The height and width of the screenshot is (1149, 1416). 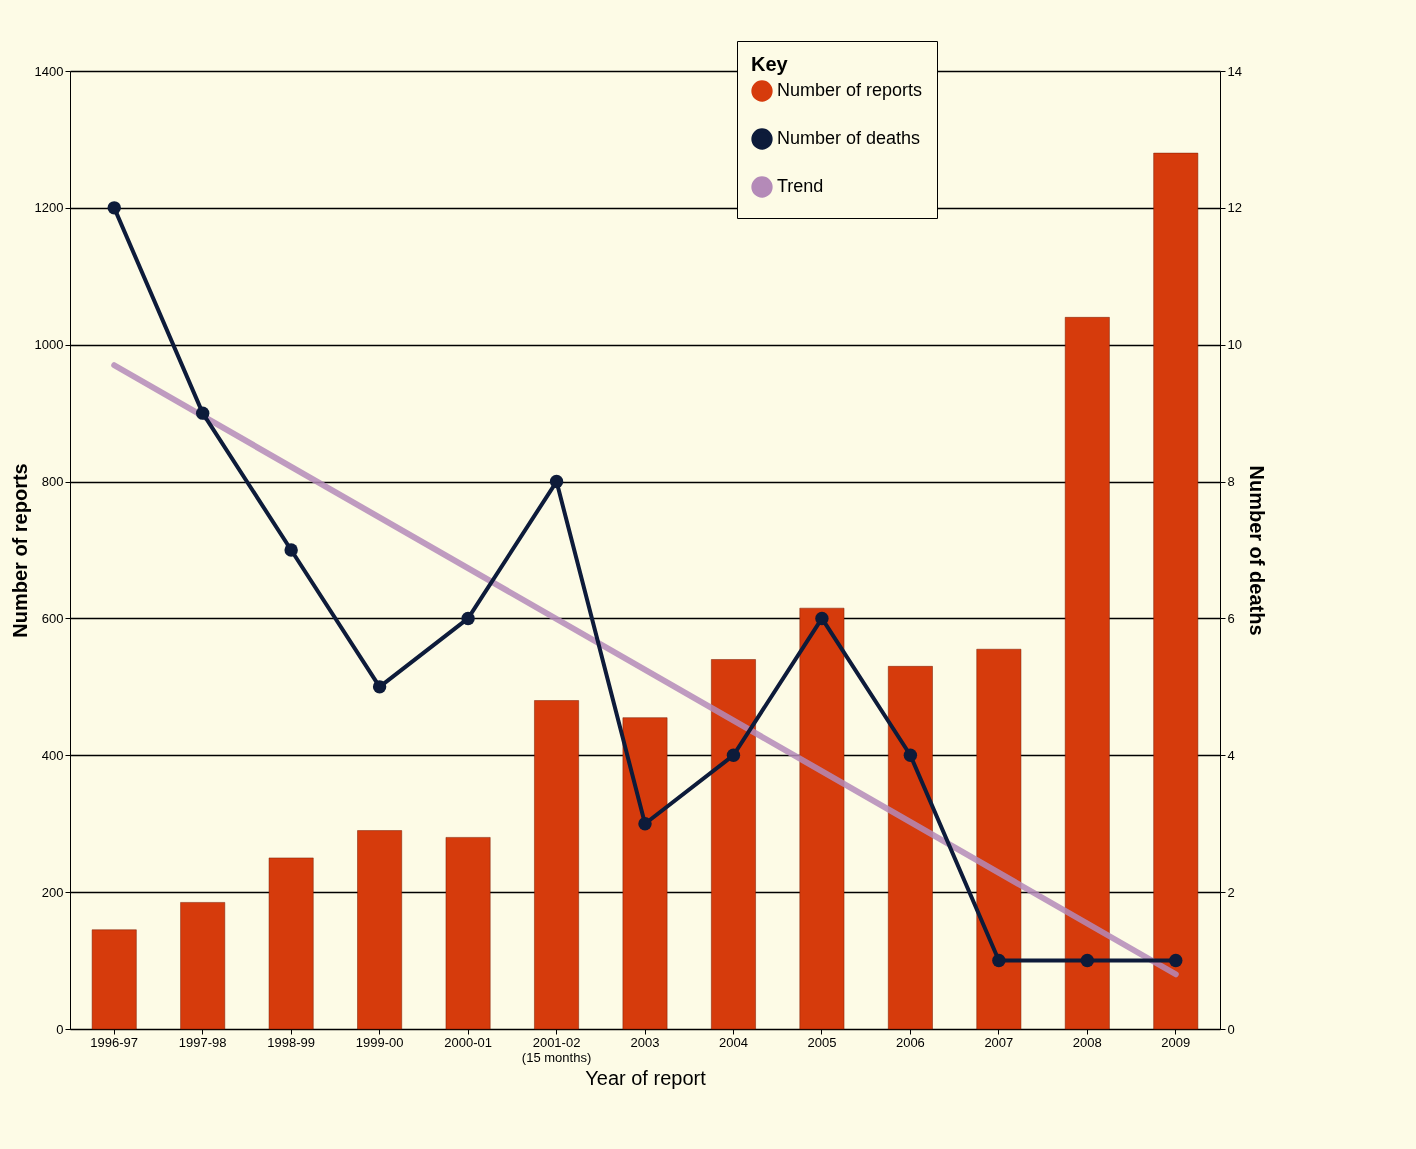 I want to click on y-tick-label: 600, so click(x=52, y=618).